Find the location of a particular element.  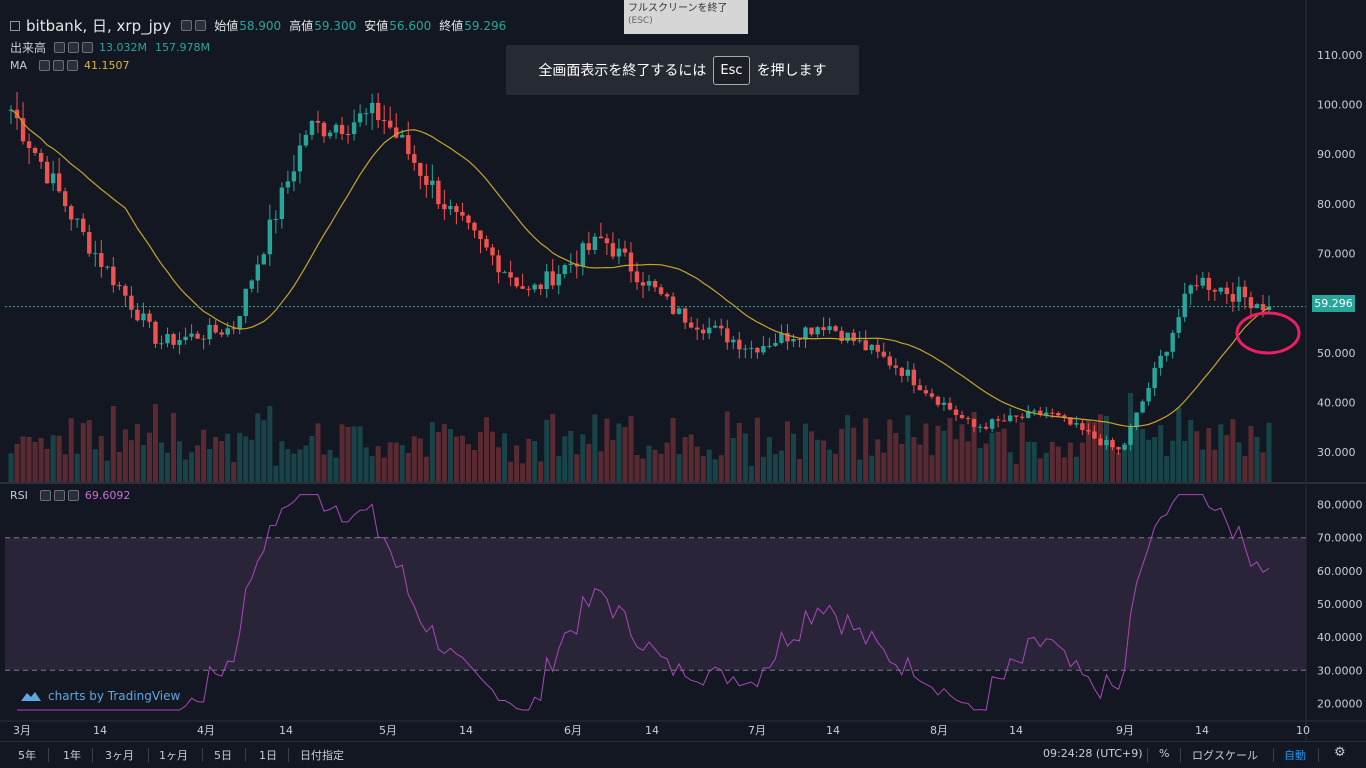

auto-scale-toggle: 自動 is located at coordinates (1295, 755).